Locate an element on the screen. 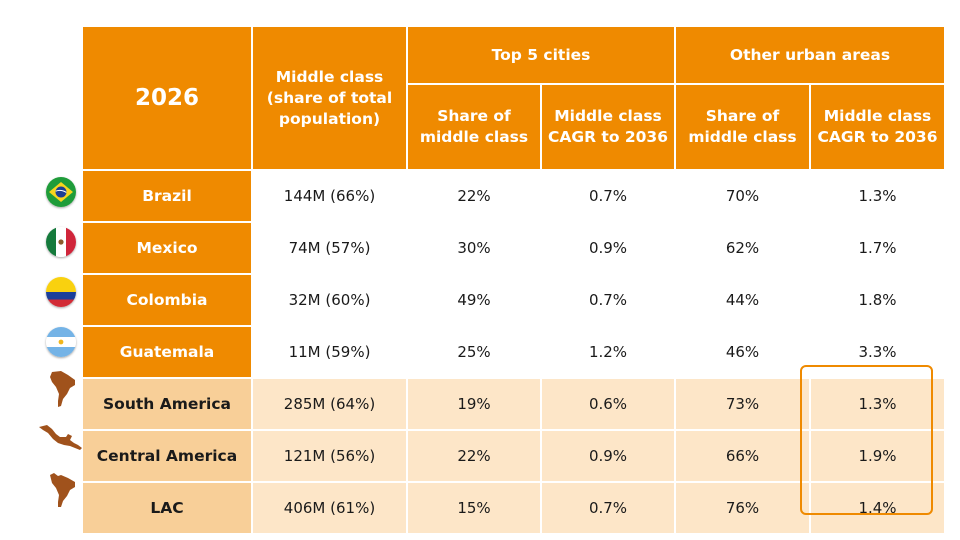  argentina-flag-icon is located at coordinates (61, 342).